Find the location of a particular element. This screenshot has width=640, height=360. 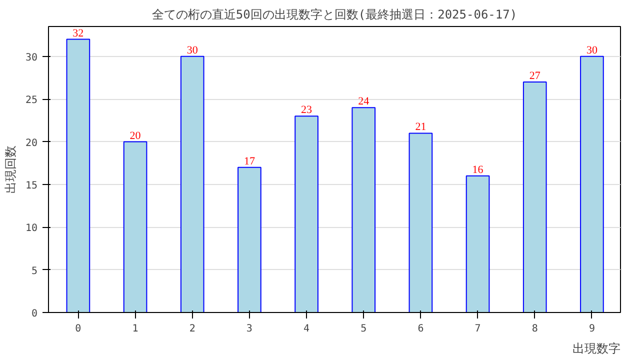

data-label: 20 is located at coordinates (136, 136).